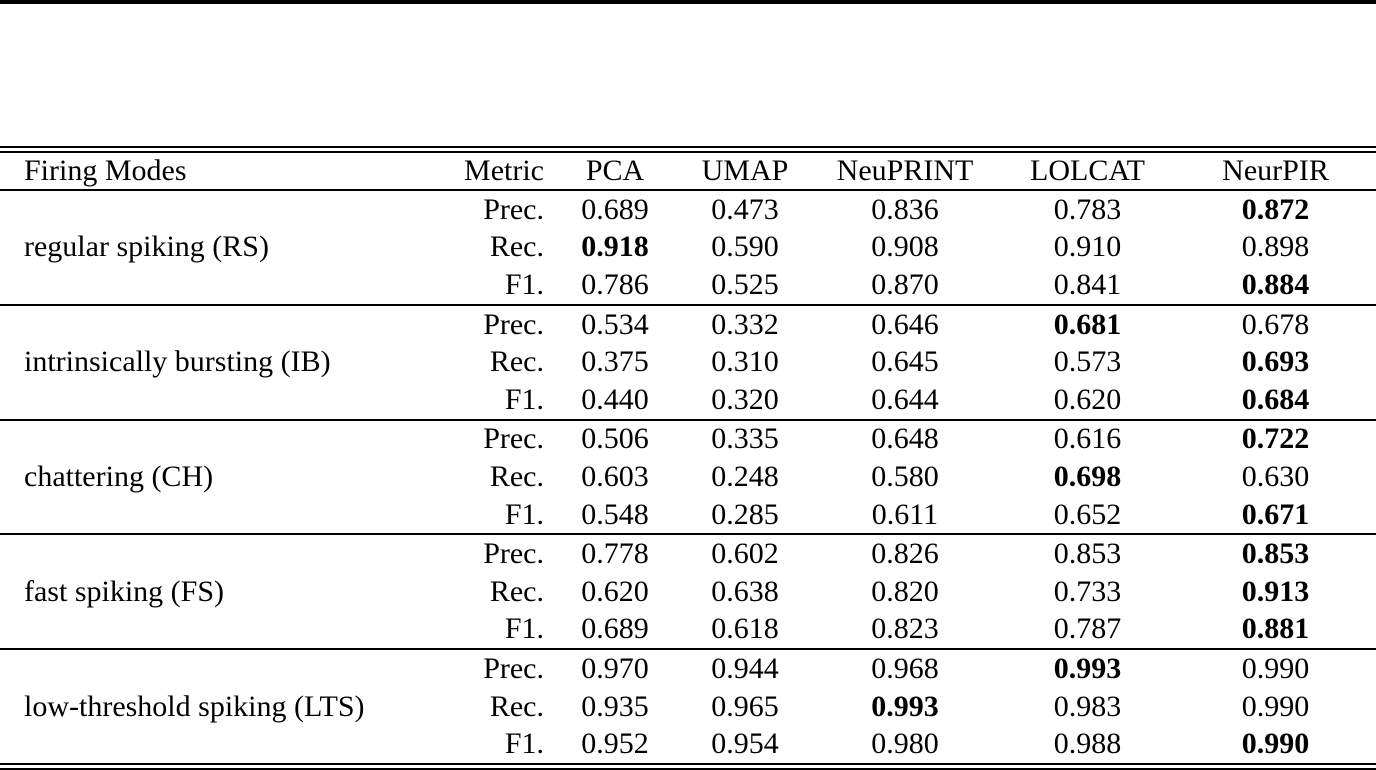 This screenshot has height=770, width=1376. I want to click on firing-mode-label: regular spiking (RS), so click(146, 247).